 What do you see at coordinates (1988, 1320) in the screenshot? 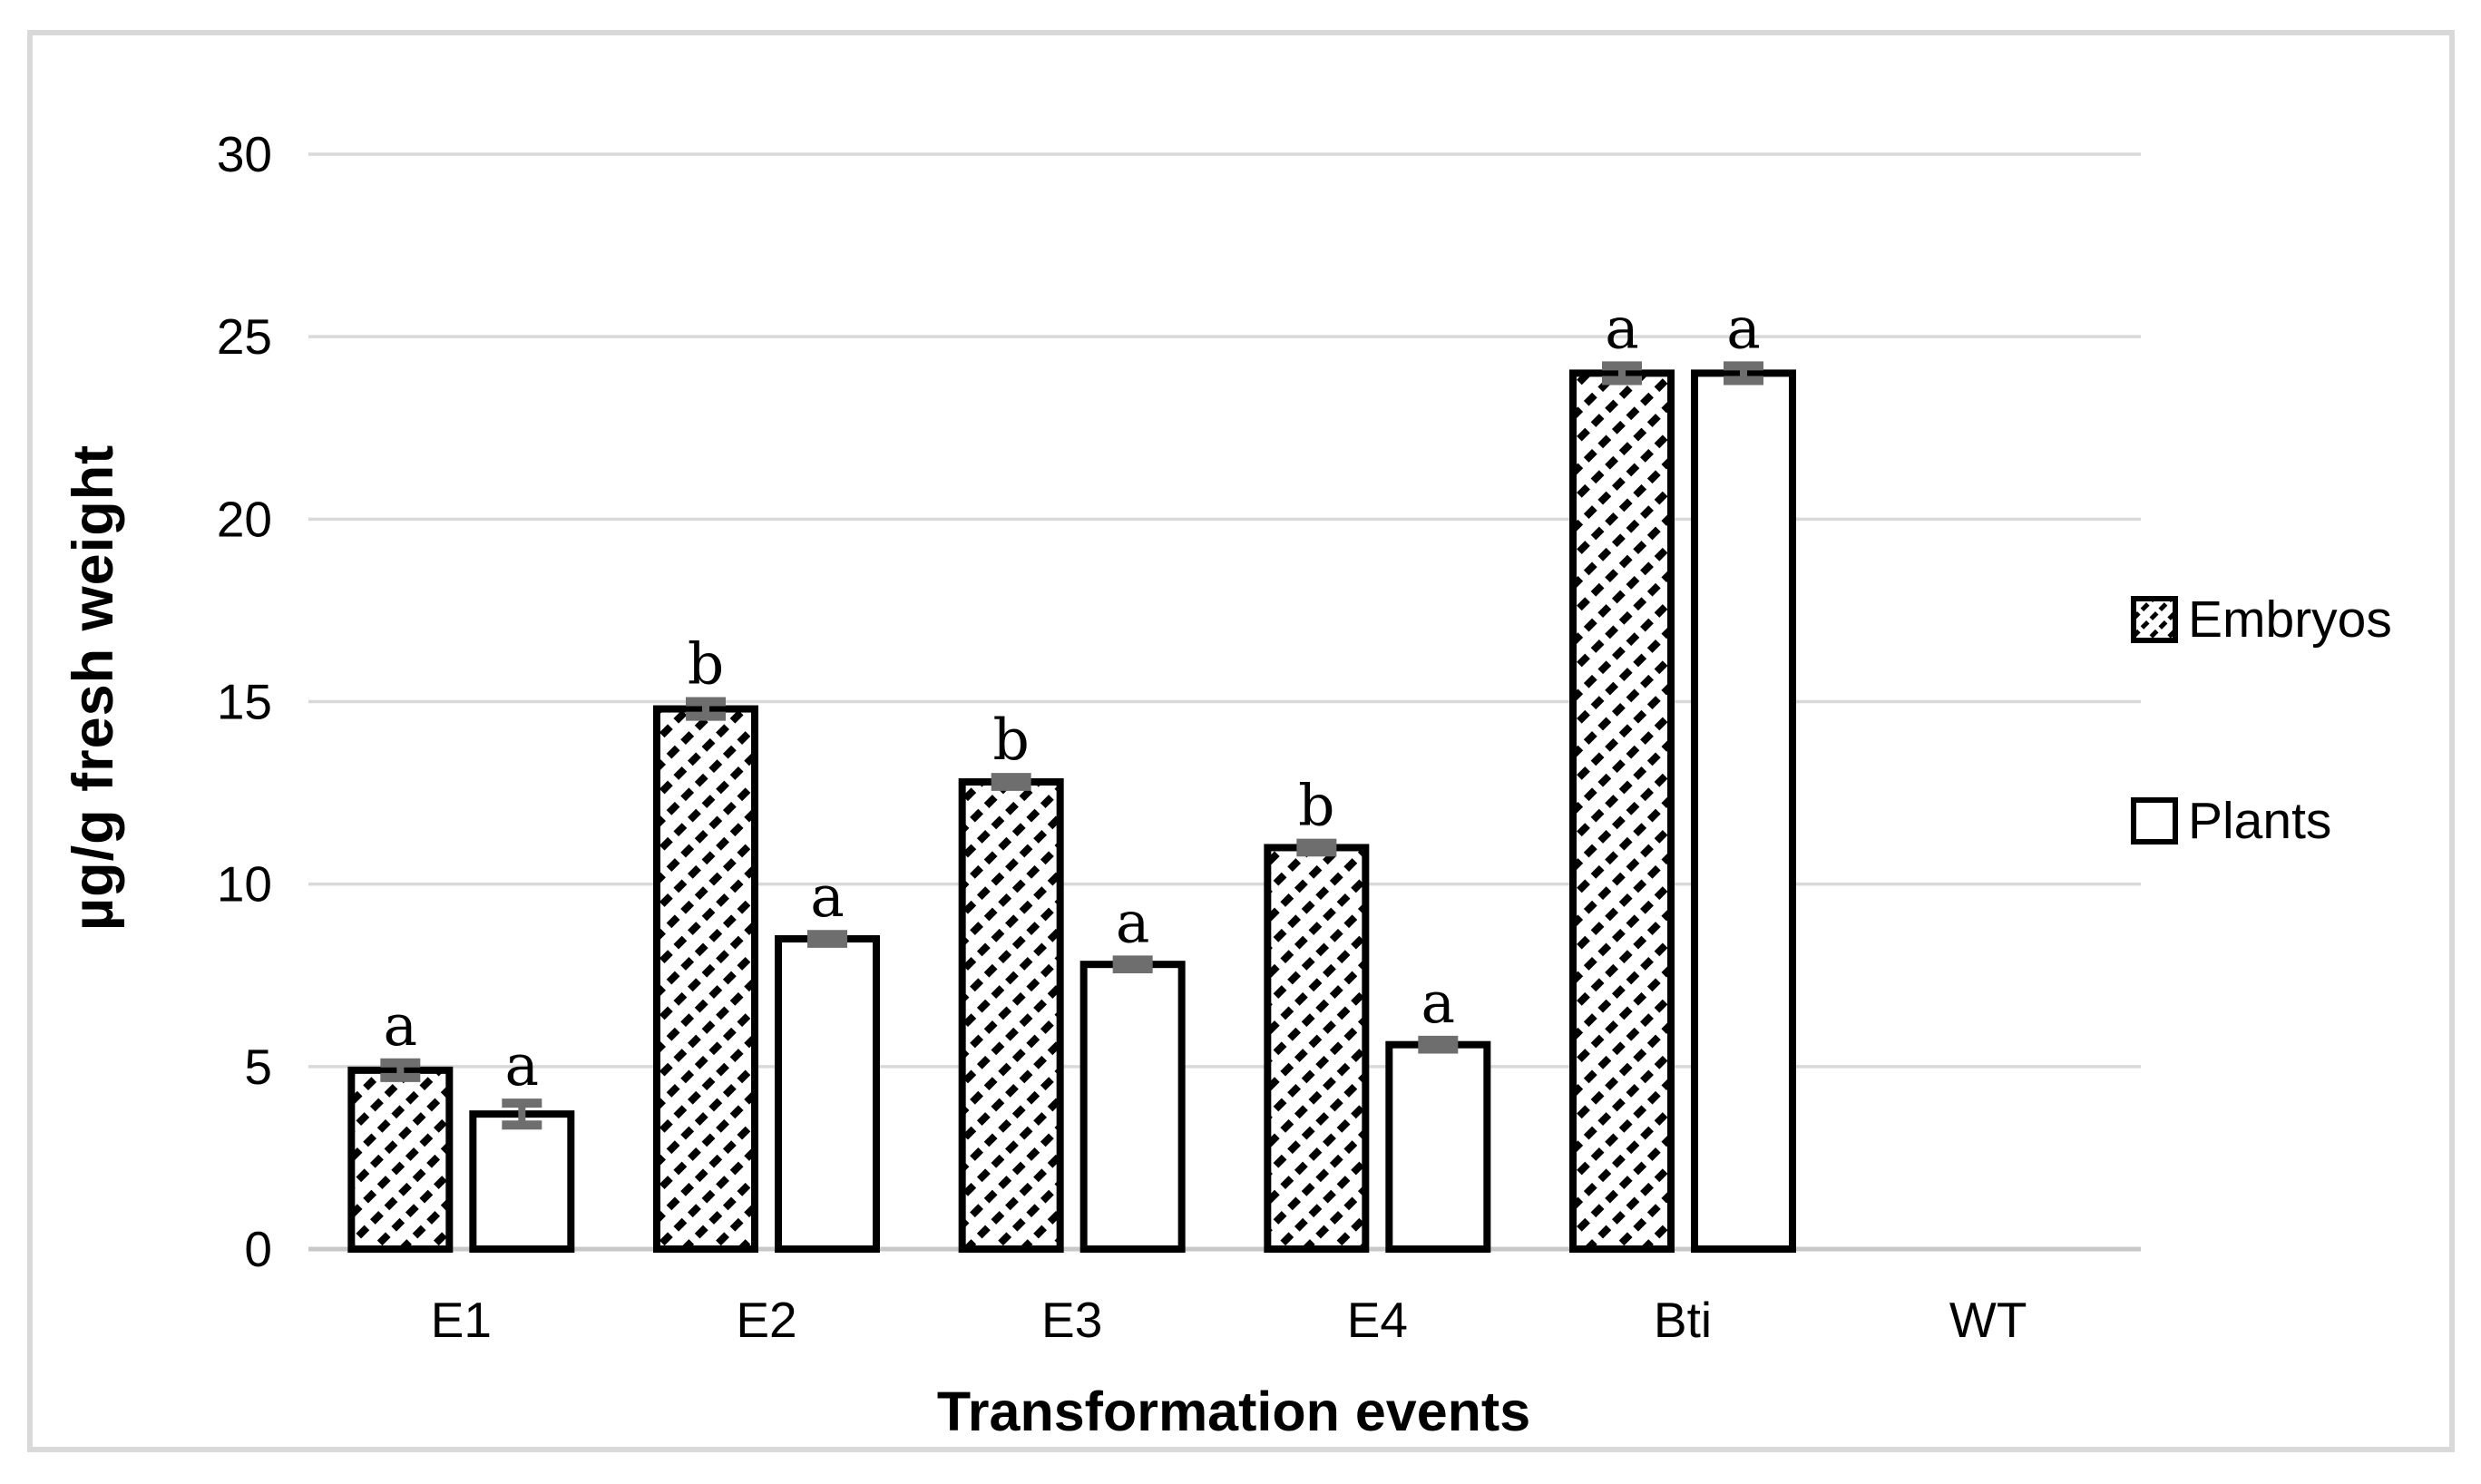
I see `x-tick-label-WT: WT` at bounding box center [1988, 1320].